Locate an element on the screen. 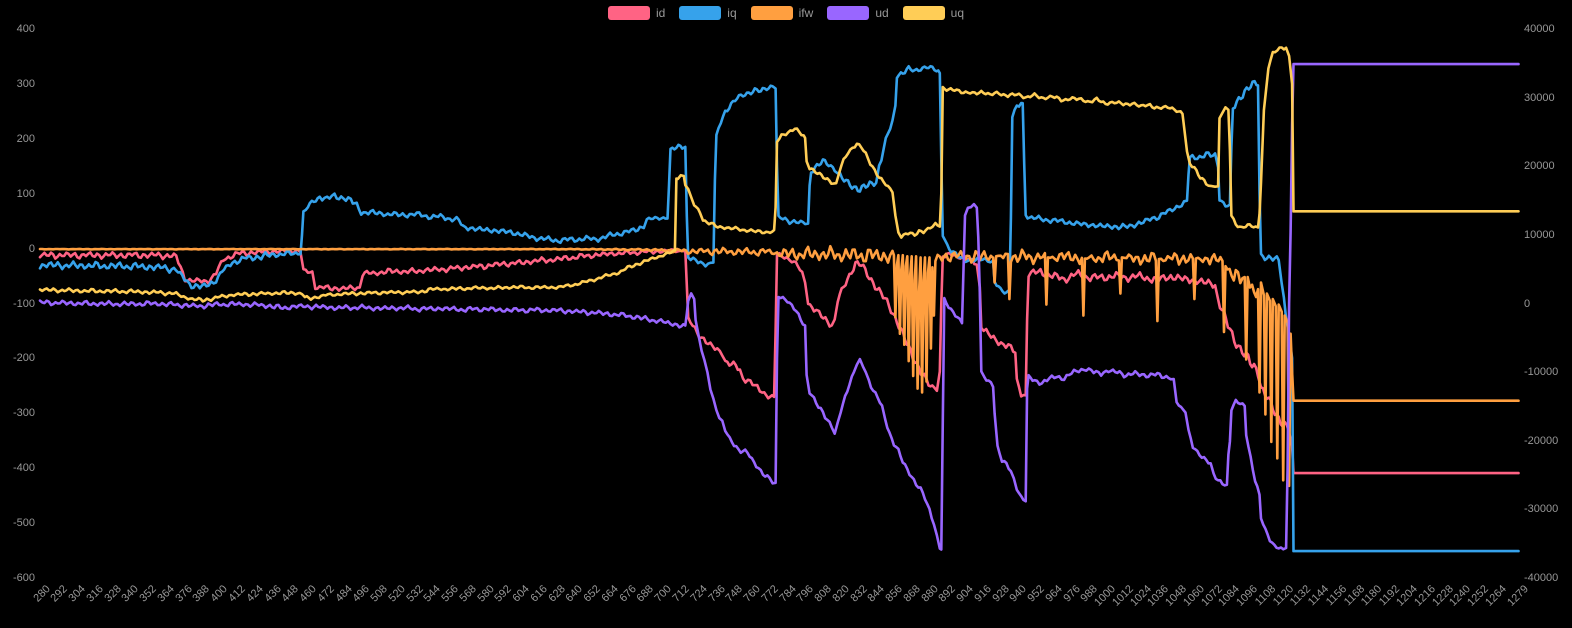  right-axis-tick-label: 40000 is located at coordinates (1539, 29).